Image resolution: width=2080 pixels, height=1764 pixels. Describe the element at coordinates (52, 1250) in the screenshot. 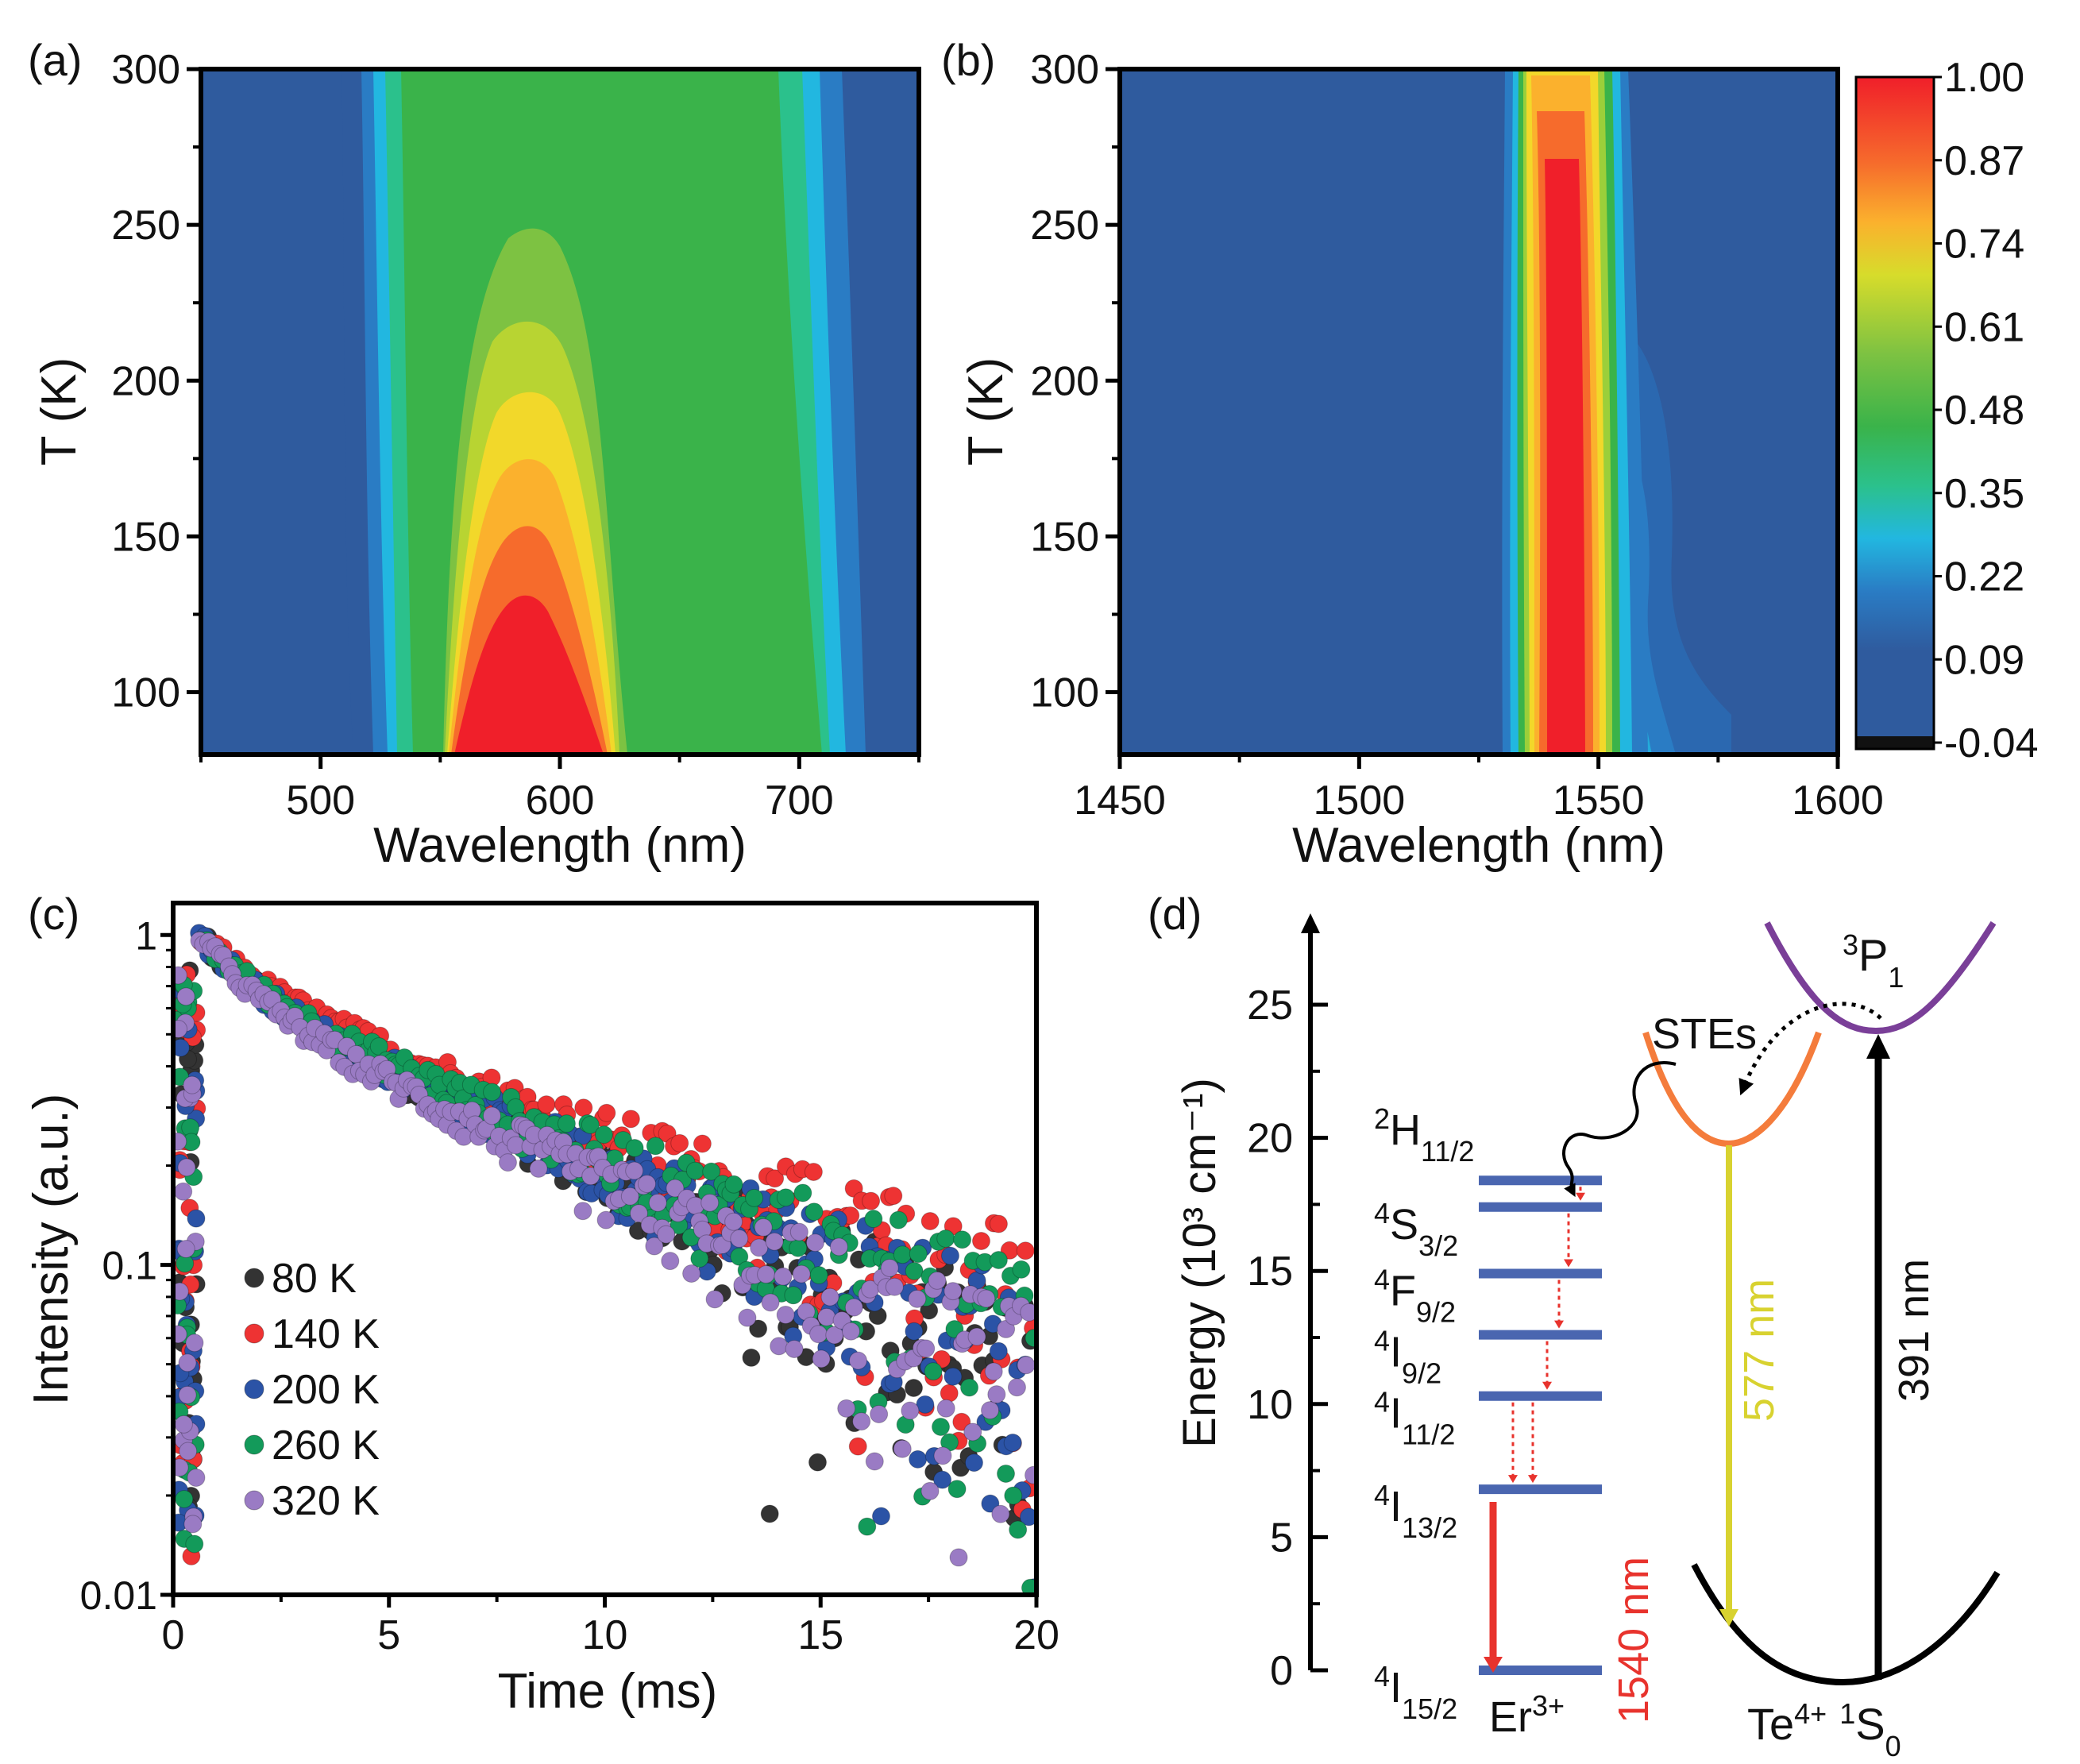

I see `panel-c-ylabel: Intensity (a.u.)` at that location.